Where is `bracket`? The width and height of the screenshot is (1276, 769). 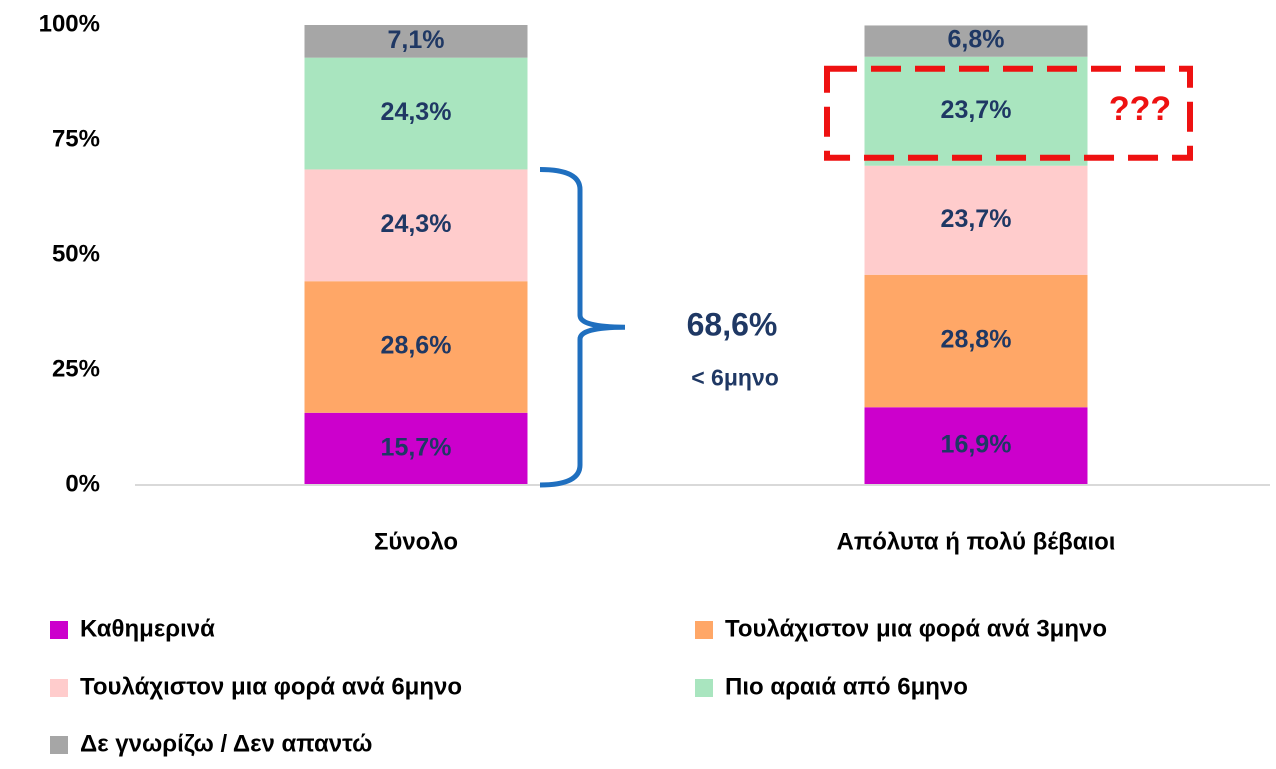 bracket is located at coordinates (582, 327).